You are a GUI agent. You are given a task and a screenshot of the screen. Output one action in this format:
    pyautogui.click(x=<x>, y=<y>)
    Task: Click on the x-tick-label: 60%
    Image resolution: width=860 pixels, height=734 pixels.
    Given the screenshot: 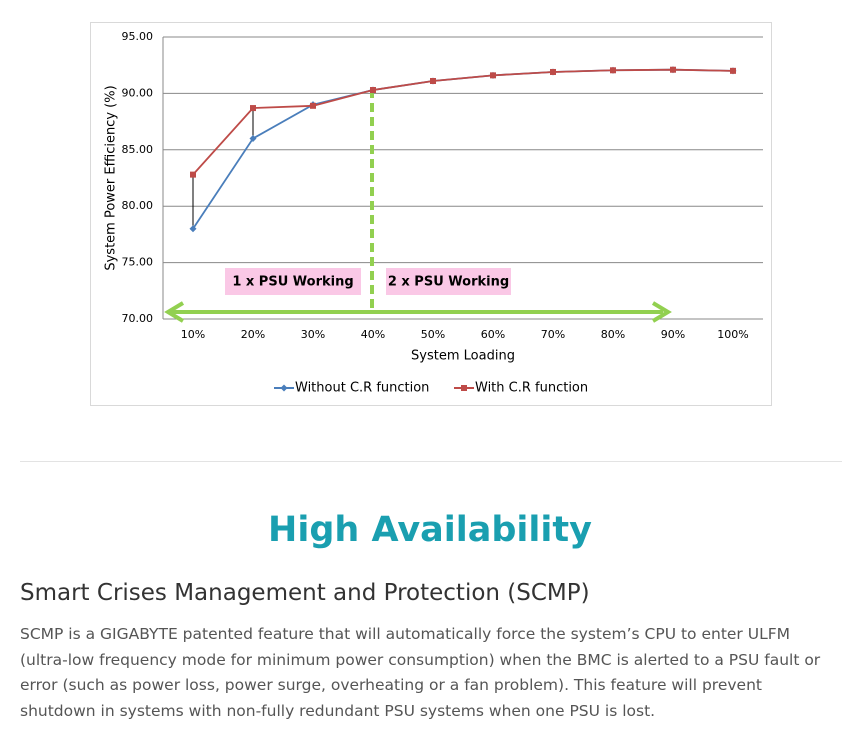 What is the action you would take?
    pyautogui.click(x=493, y=334)
    